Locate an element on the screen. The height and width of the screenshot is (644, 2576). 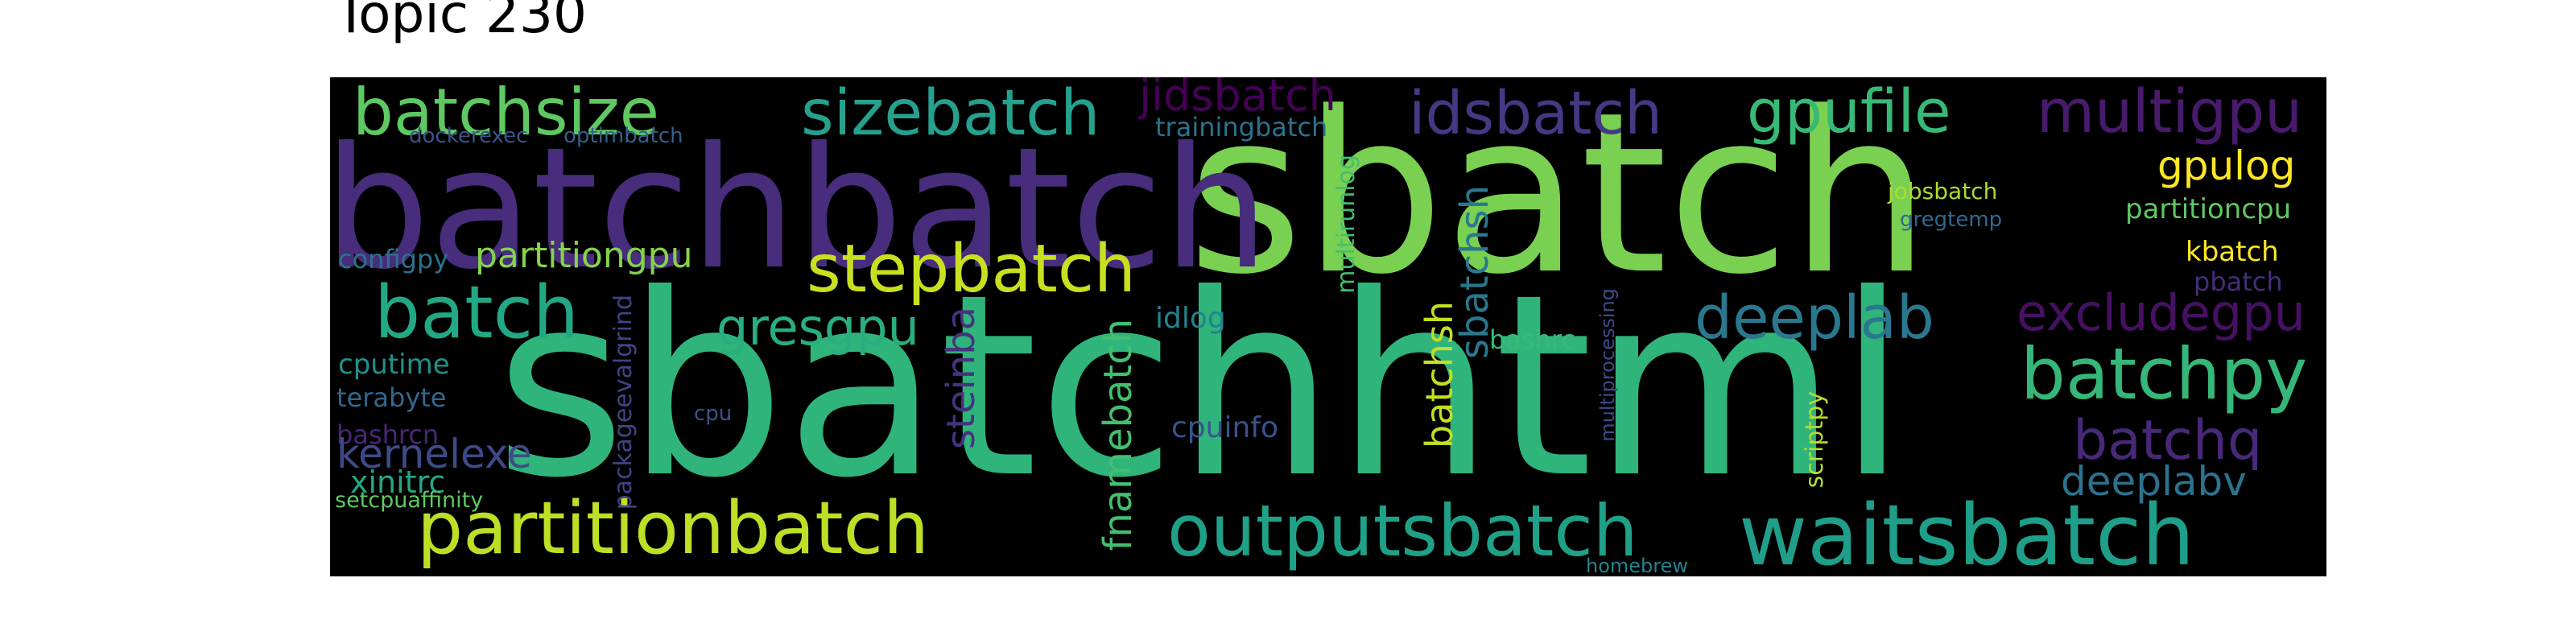
word-batchpy: batchpy is located at coordinates (2164, 373).